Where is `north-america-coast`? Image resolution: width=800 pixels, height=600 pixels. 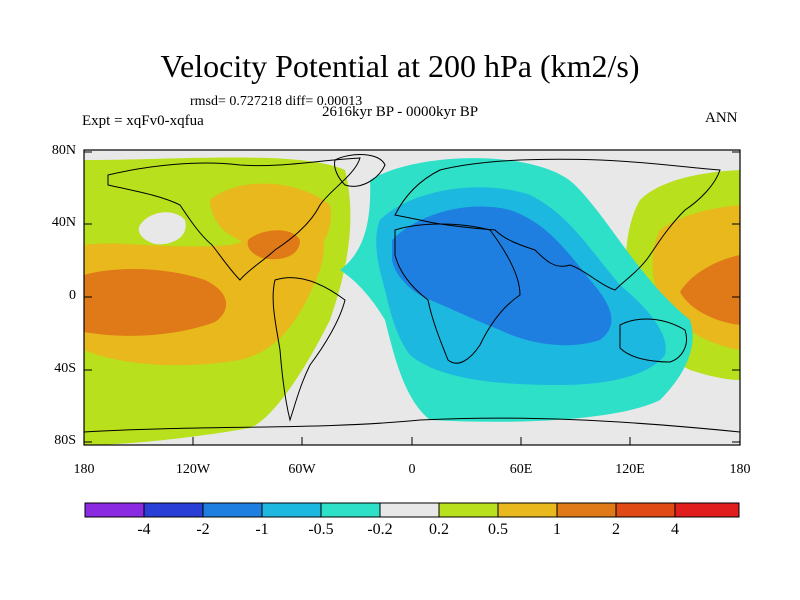
north-america-coast is located at coordinates (234, 219).